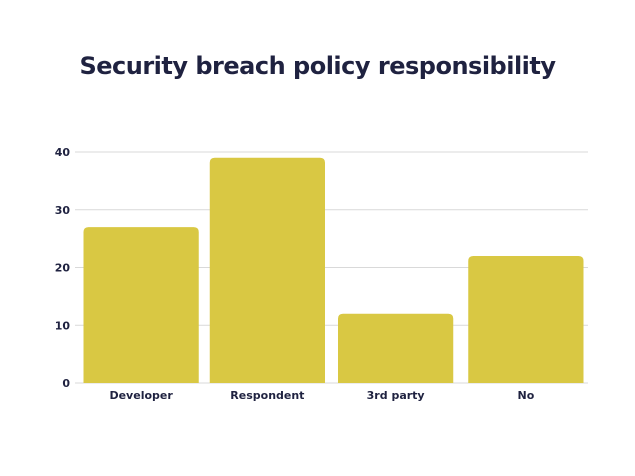 The height and width of the screenshot is (476, 635). Describe the element at coordinates (526, 319) in the screenshot. I see `bar-no` at that location.